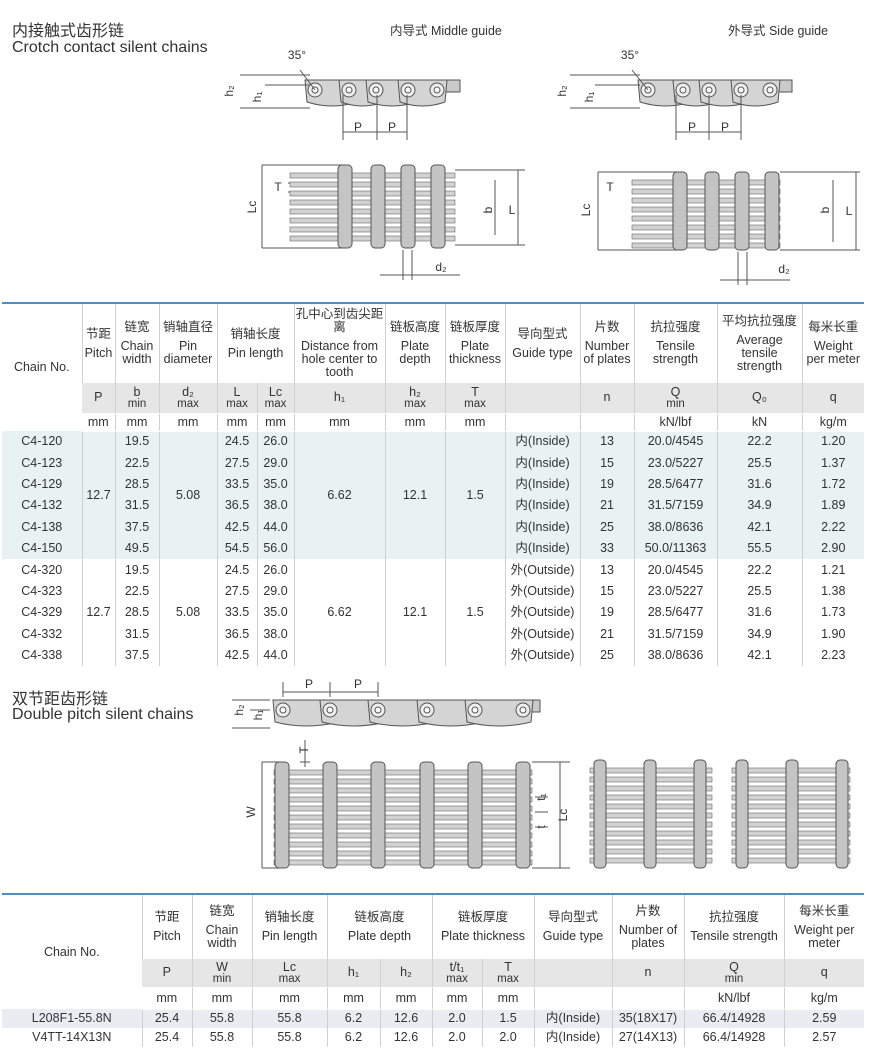 The image size is (873, 1060). I want to click on symbol-cell: n, so click(648, 973).